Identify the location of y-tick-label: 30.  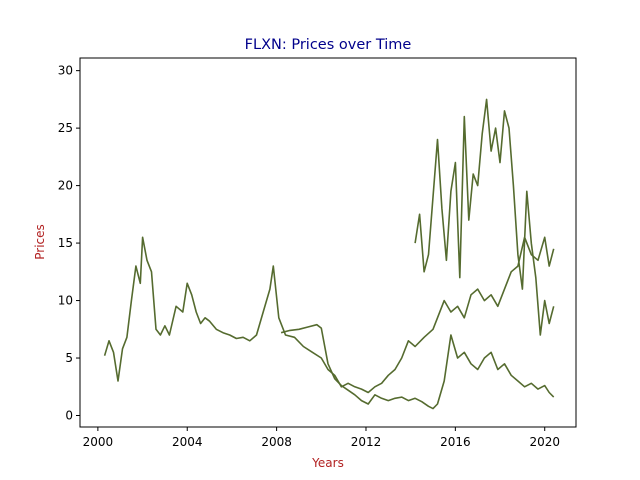
(65, 71).